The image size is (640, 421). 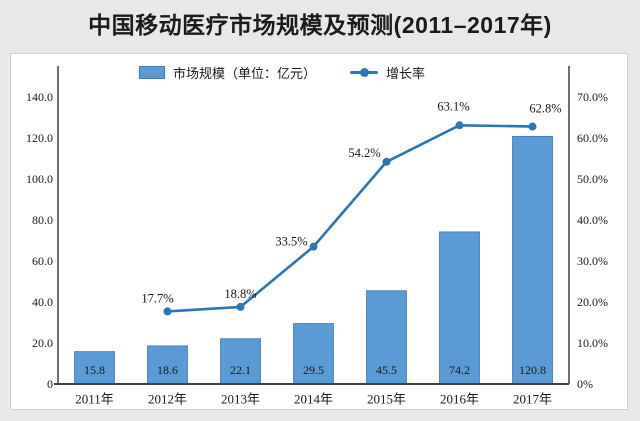 What do you see at coordinates (245, 73) in the screenshot?
I see `legend-label-market-size: 市场规模（单位：亿元）` at bounding box center [245, 73].